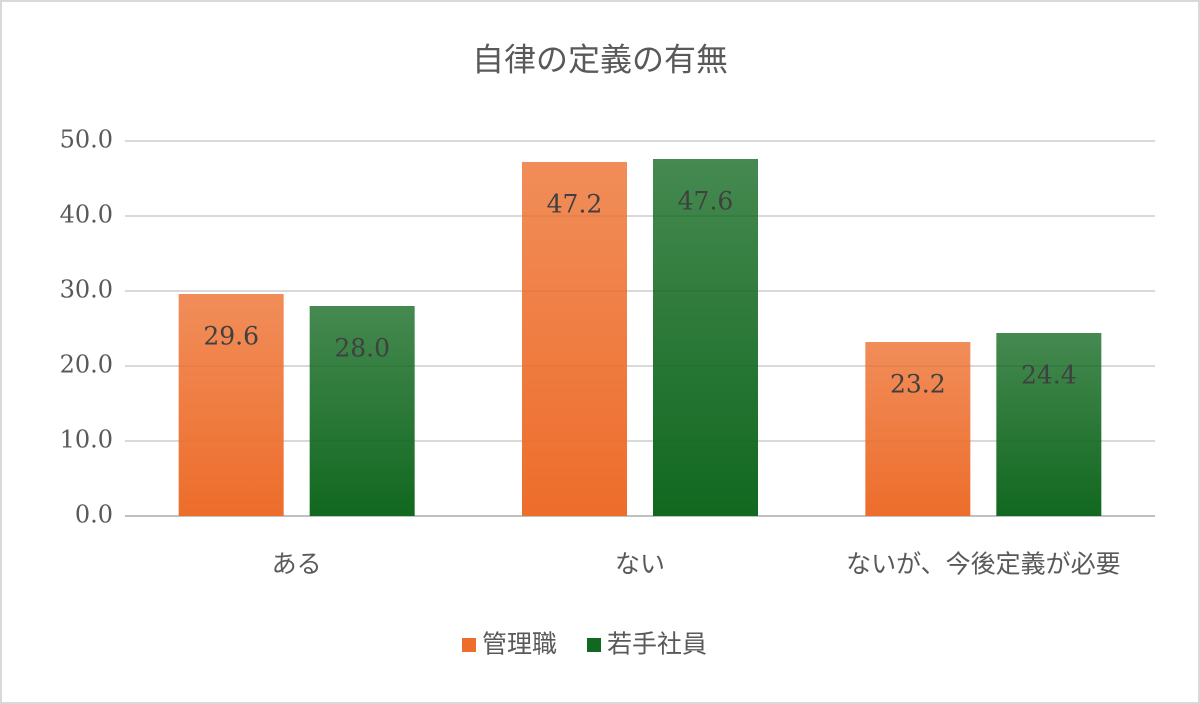 Image resolution: width=1200 pixels, height=704 pixels. I want to click on x-tick-label: ないが、今後定義が必要, so click(983, 564).